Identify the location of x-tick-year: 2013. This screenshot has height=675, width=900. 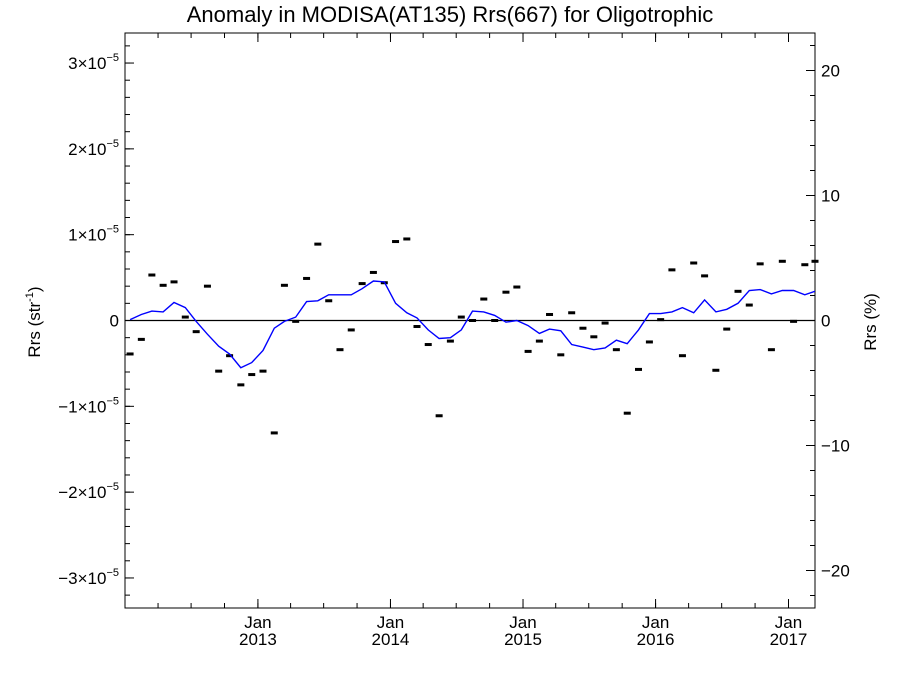
(258, 639).